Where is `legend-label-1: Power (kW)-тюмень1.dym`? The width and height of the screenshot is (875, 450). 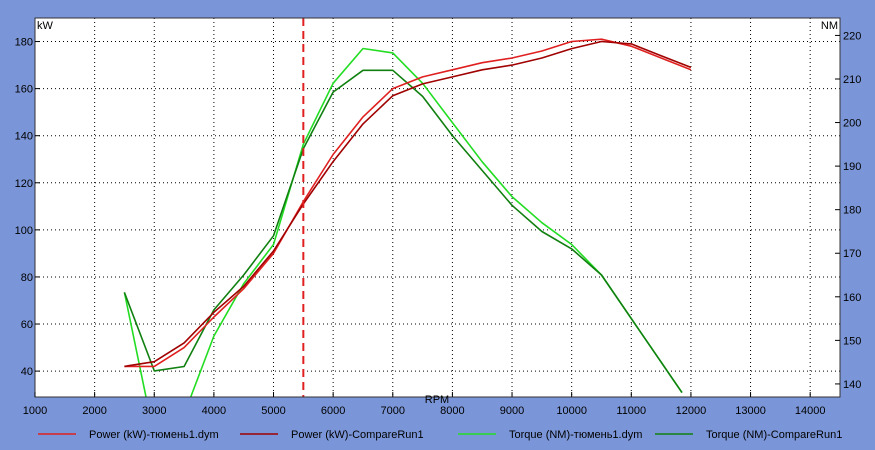
legend-label-1: Power (kW)-тюмень1.dym is located at coordinates (154, 435).